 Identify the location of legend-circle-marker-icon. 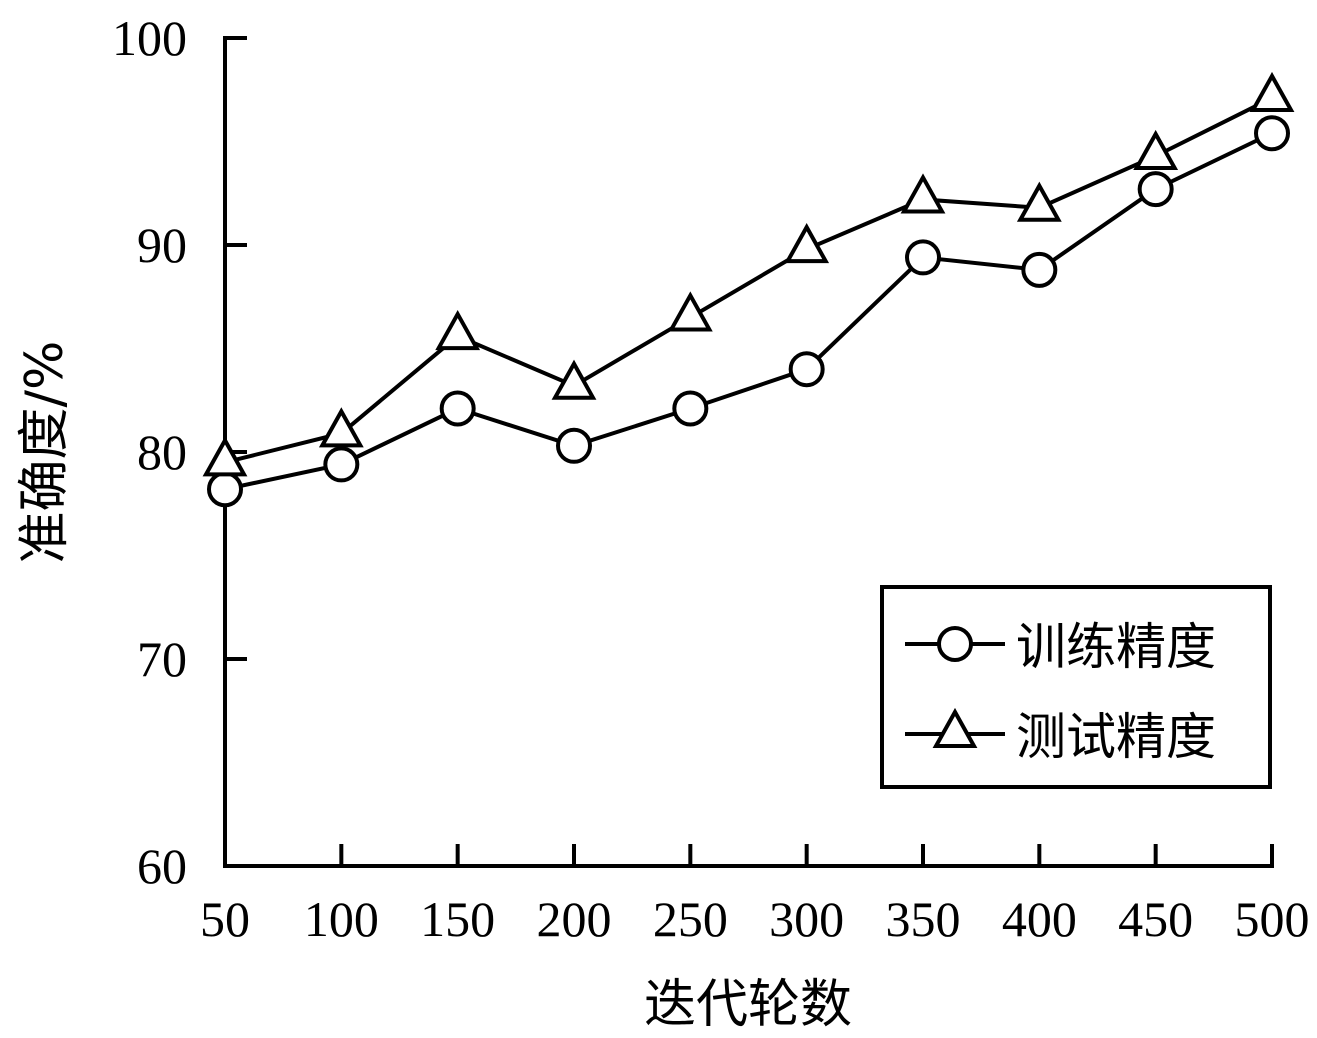
(955, 644).